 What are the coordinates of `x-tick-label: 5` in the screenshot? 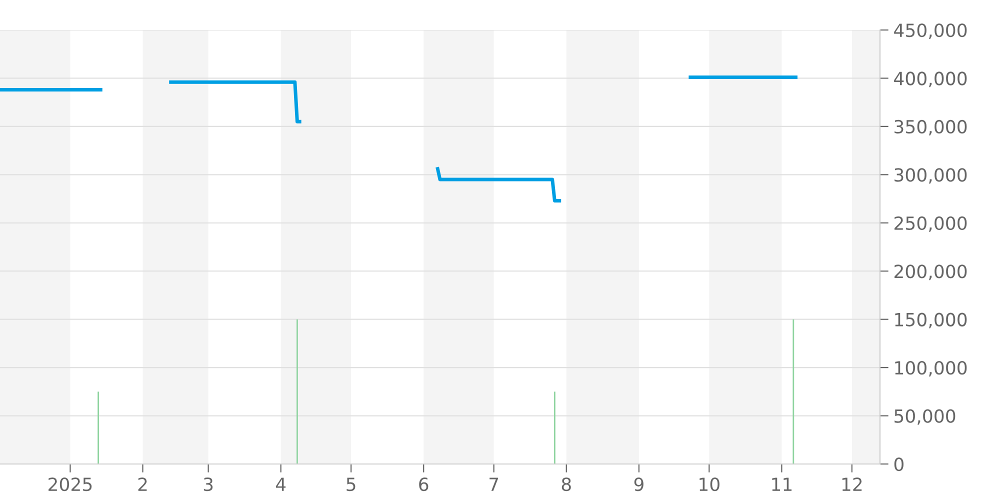 It's located at (351, 485).